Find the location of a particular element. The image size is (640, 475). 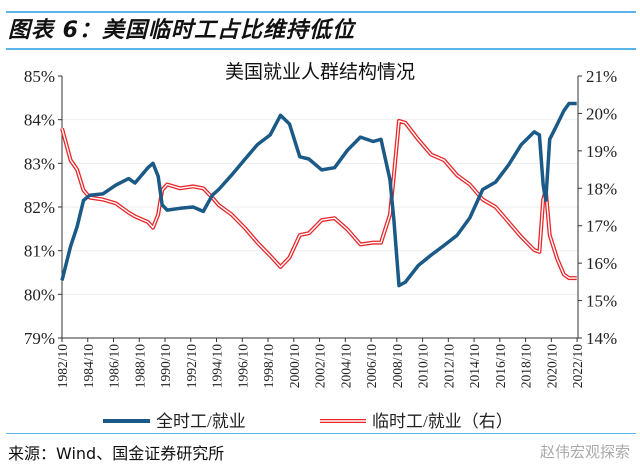

y2-tick-label: 21% is located at coordinates (601, 76).